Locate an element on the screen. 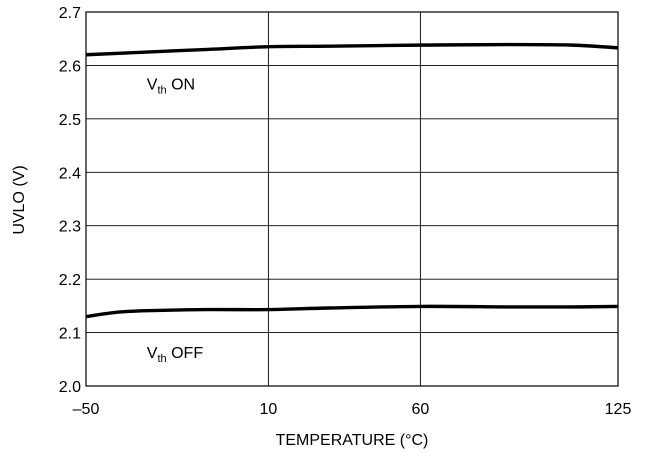  y-tick-label: 2.7 is located at coordinates (70, 13).